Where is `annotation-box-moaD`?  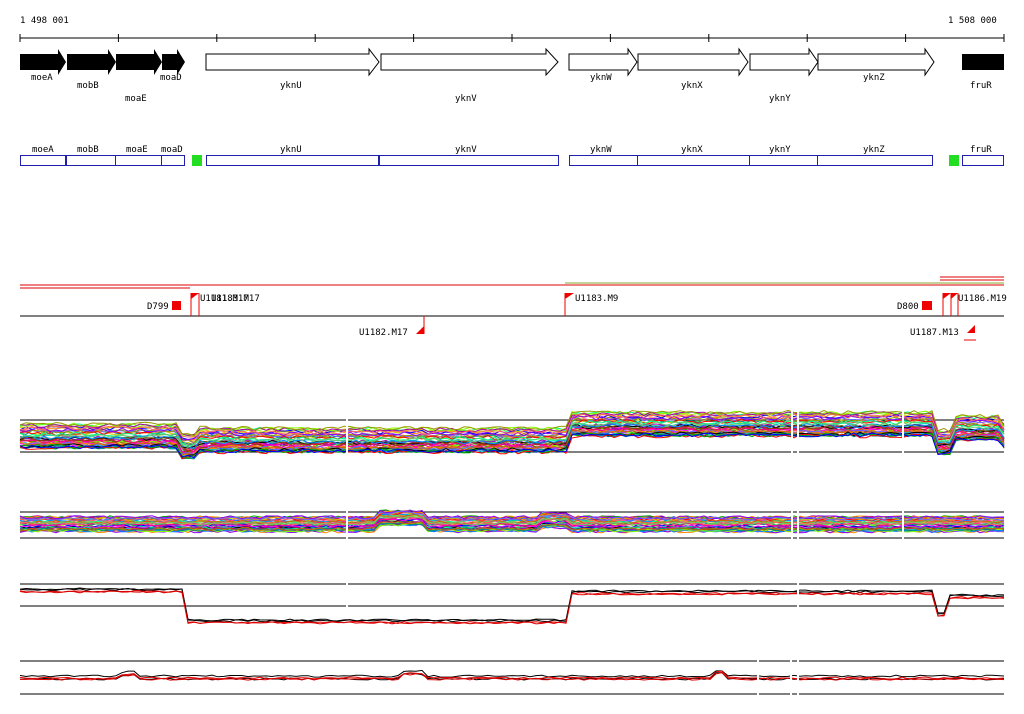
annotation-box-moaD is located at coordinates (173, 160).